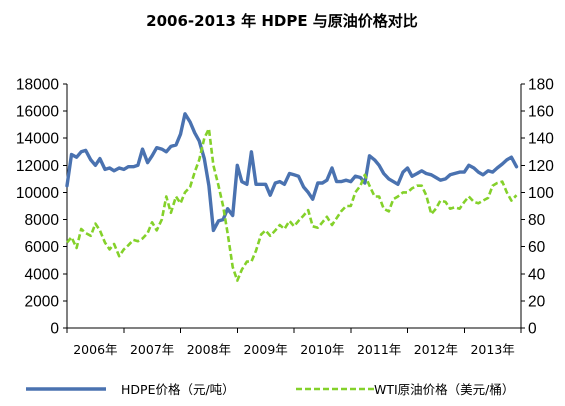 The height and width of the screenshot is (406, 565). I want to click on y-right-tick-label: 120, so click(541, 166).